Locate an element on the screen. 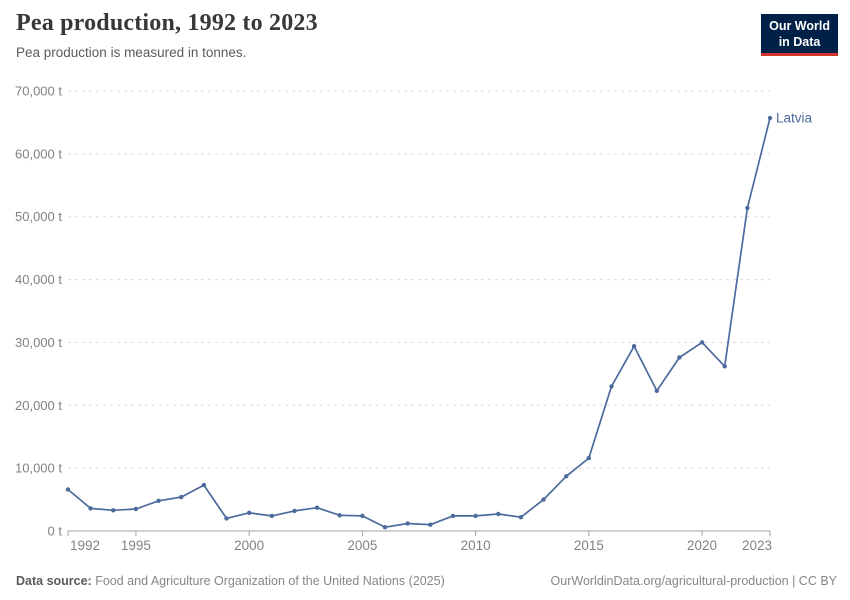 This screenshot has width=850, height=600. x-tick-label: 2023 is located at coordinates (757, 545).